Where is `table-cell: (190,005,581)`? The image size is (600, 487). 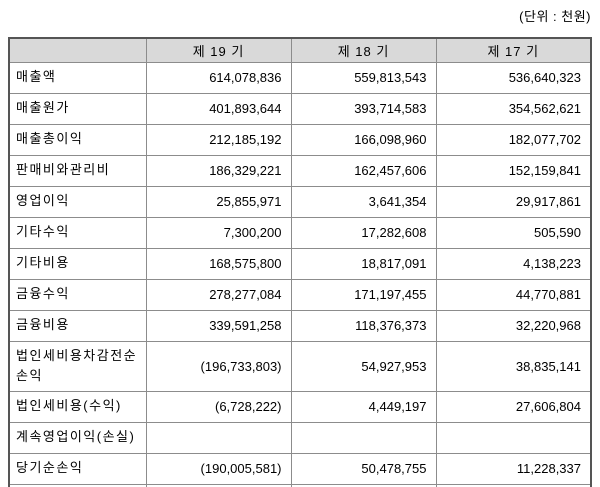
table-cell: (190,005,581) is located at coordinates (218, 468).